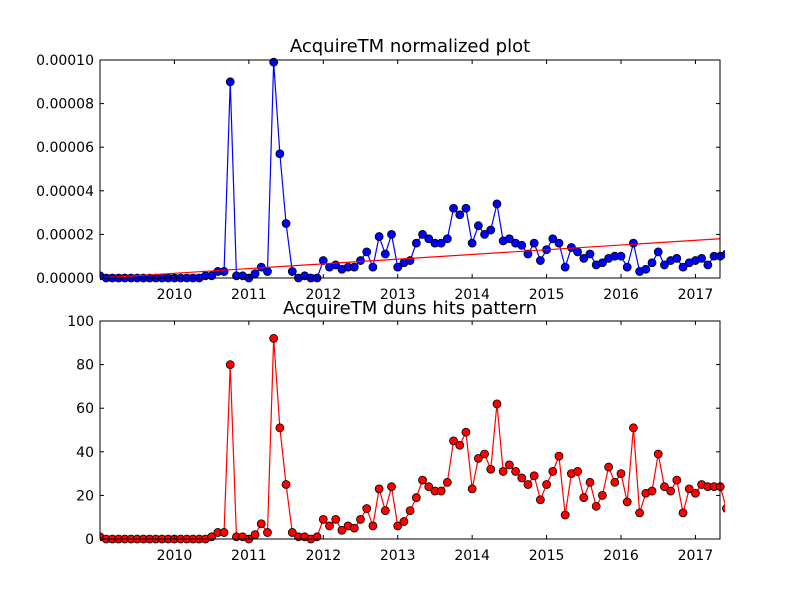  I want to click on duns-hits-x-tick-label: 2012, so click(323, 556).